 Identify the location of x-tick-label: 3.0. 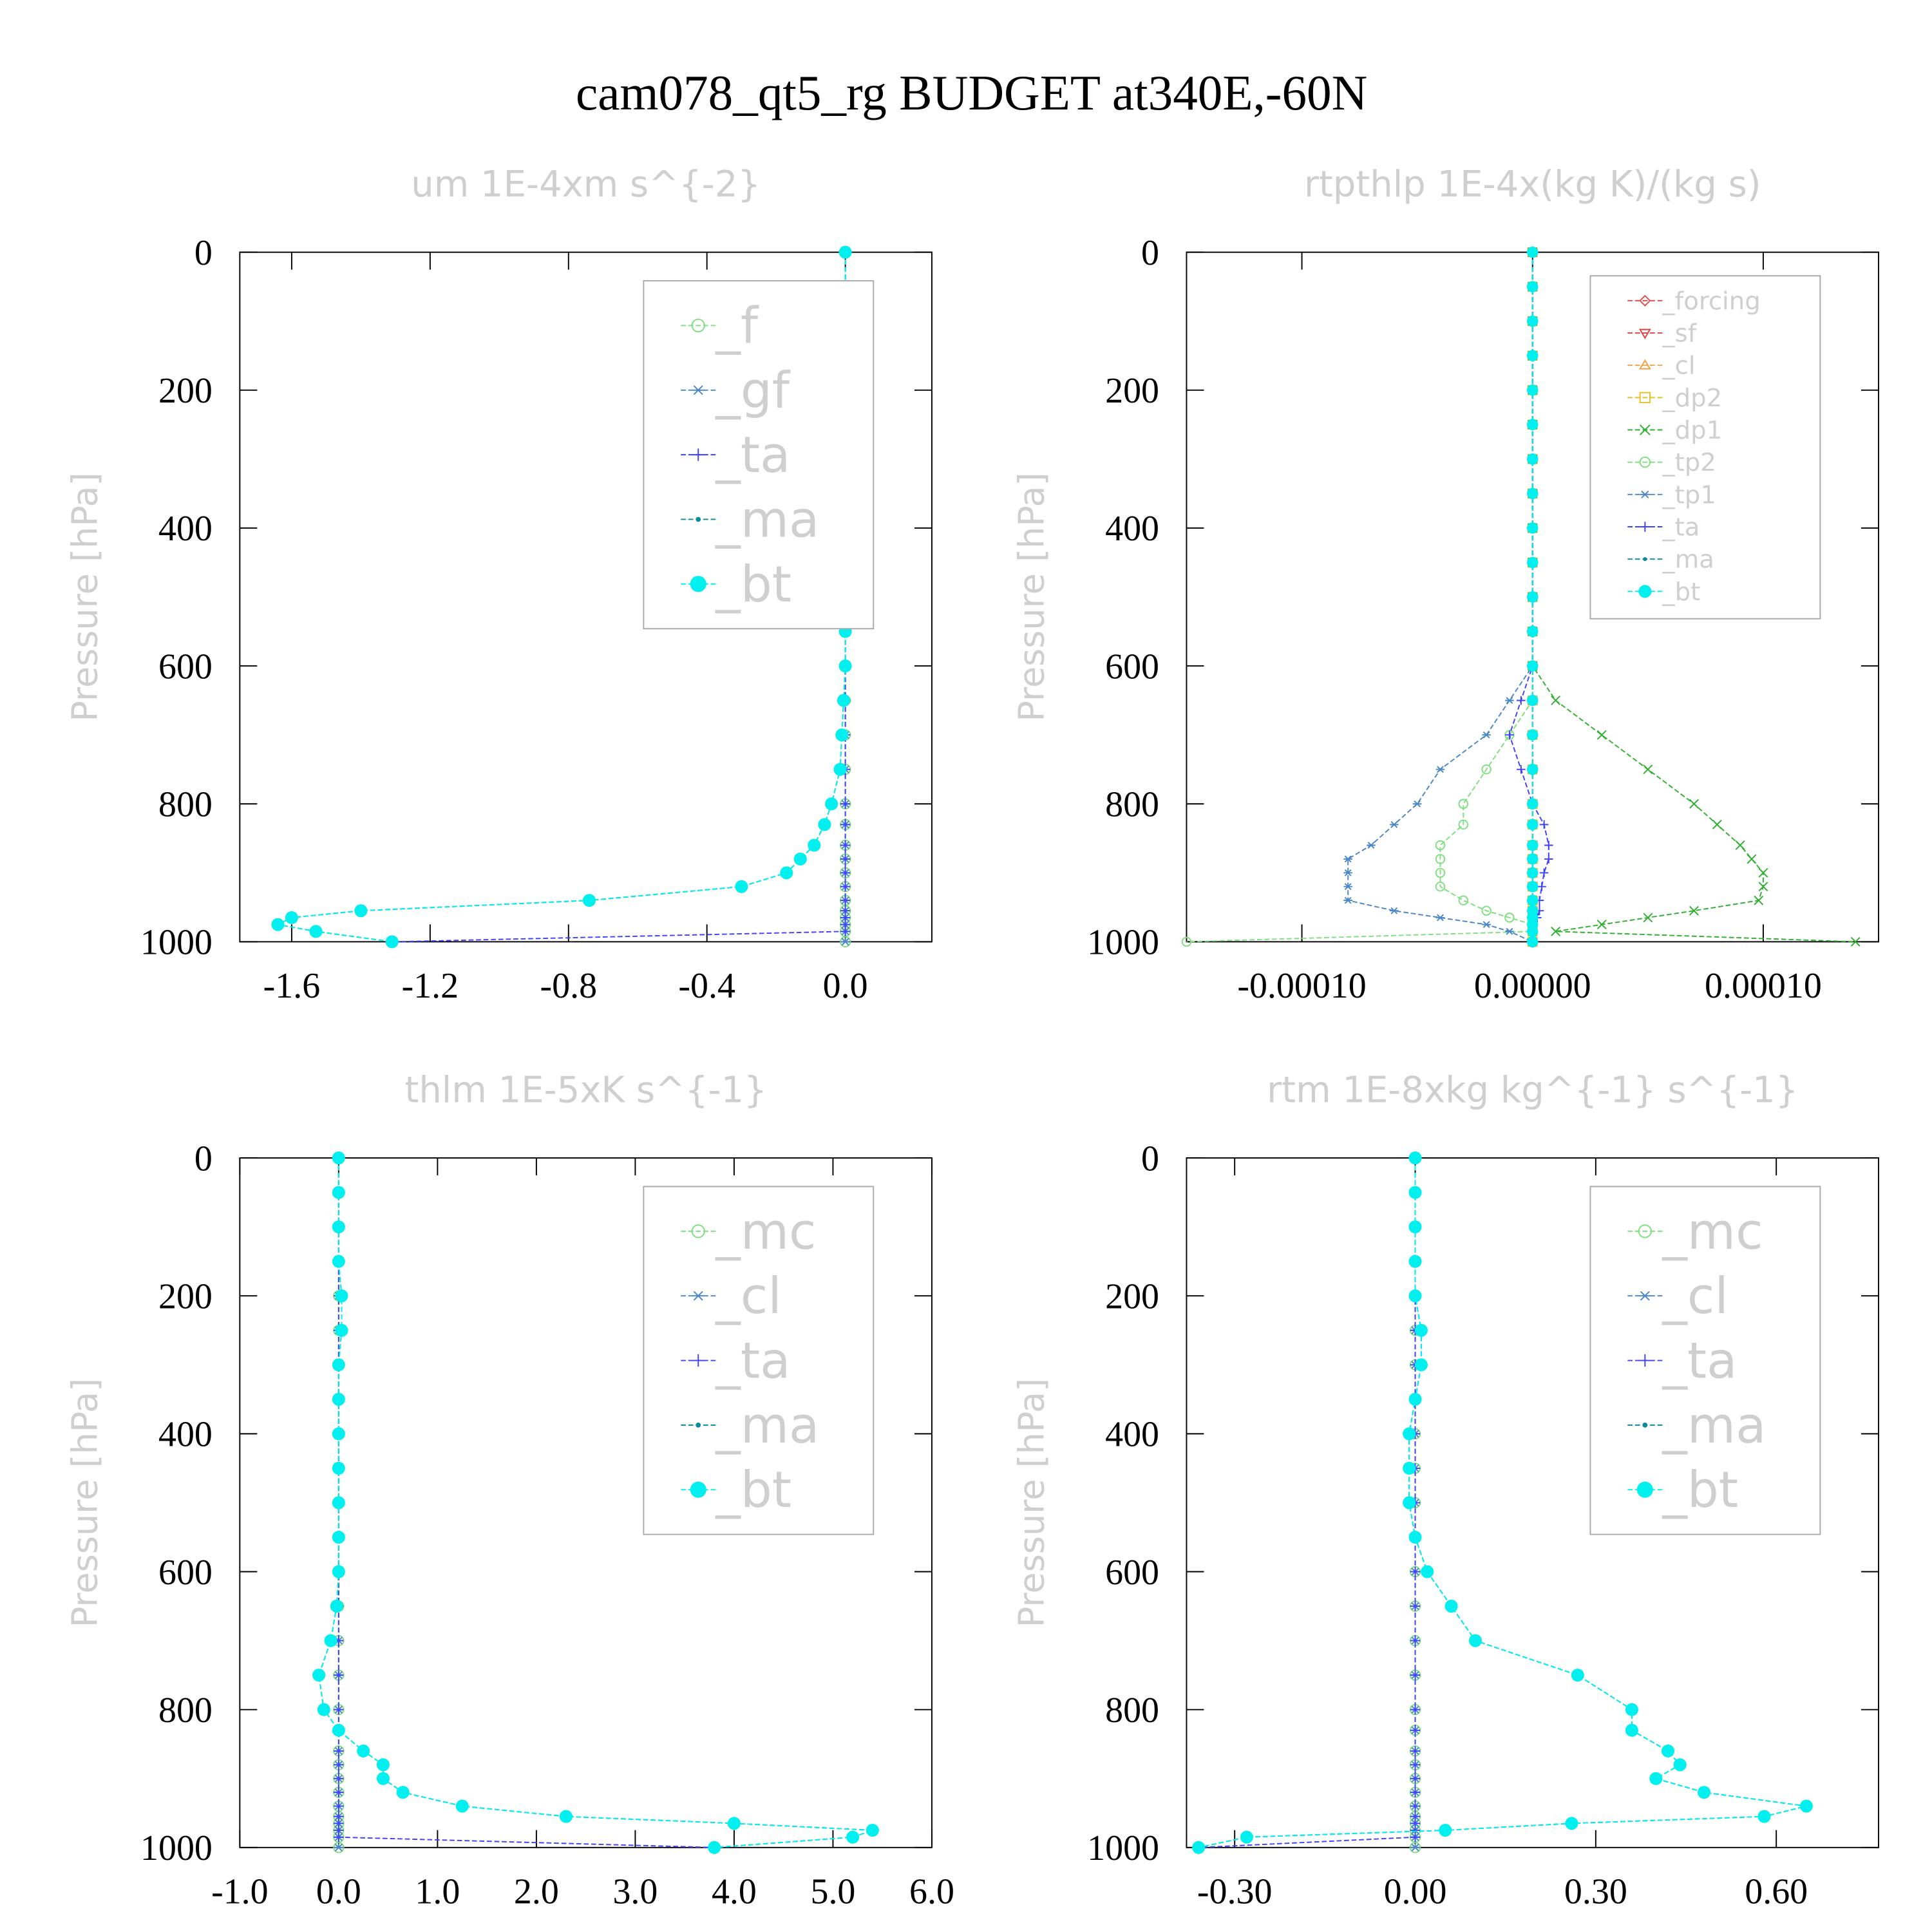
(635, 1892).